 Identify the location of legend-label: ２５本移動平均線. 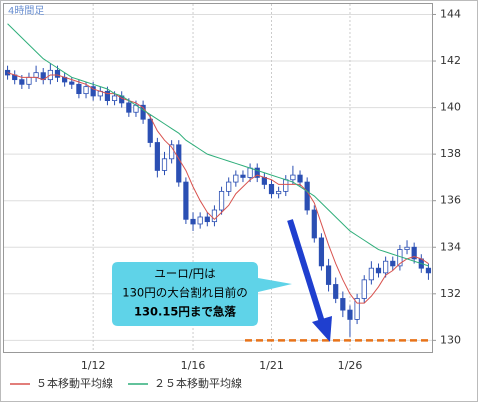
(198, 383).